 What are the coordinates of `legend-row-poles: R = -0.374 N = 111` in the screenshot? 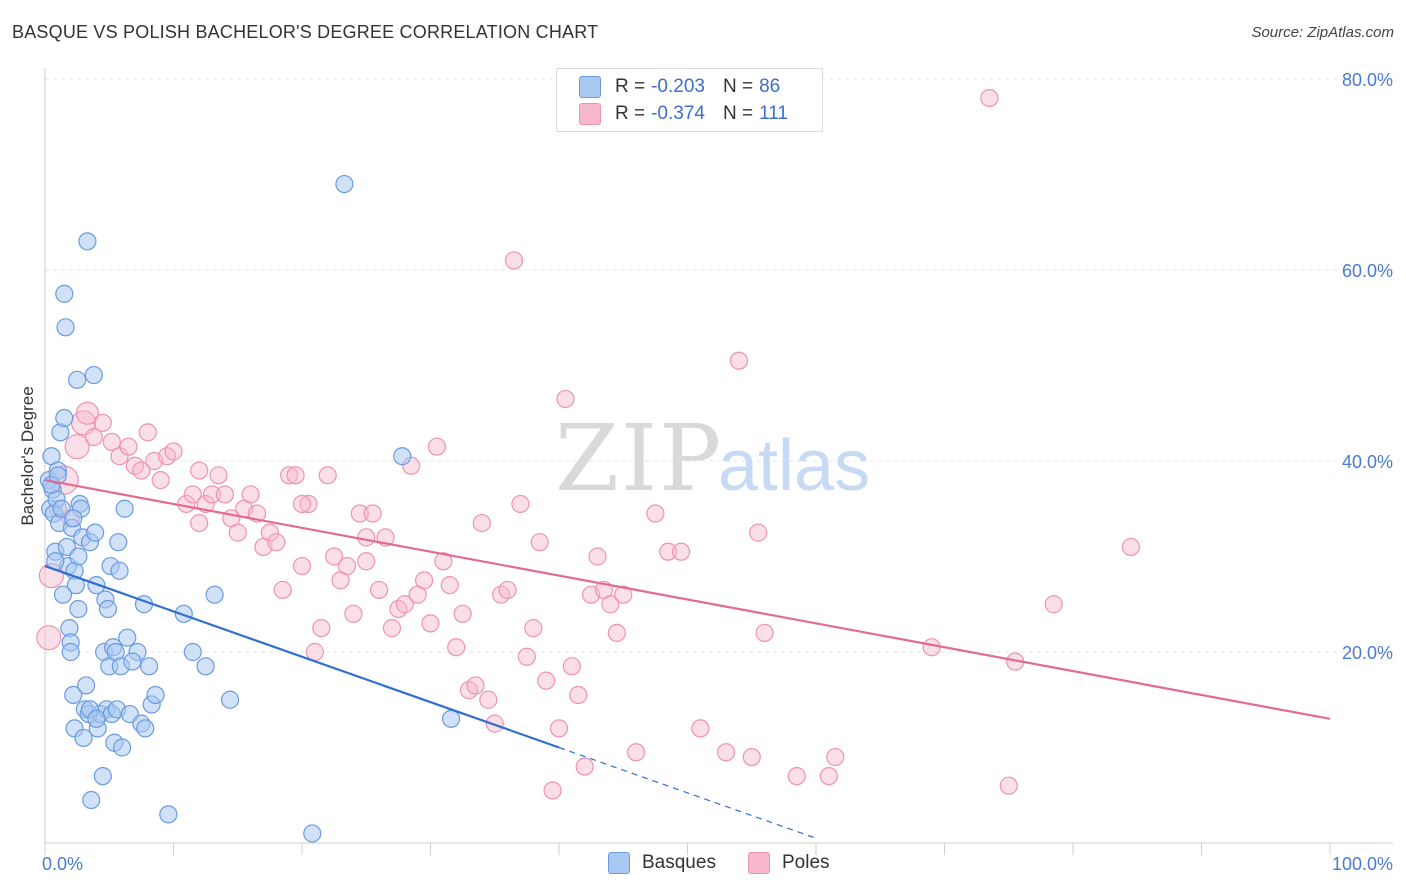 It's located at (683, 114).